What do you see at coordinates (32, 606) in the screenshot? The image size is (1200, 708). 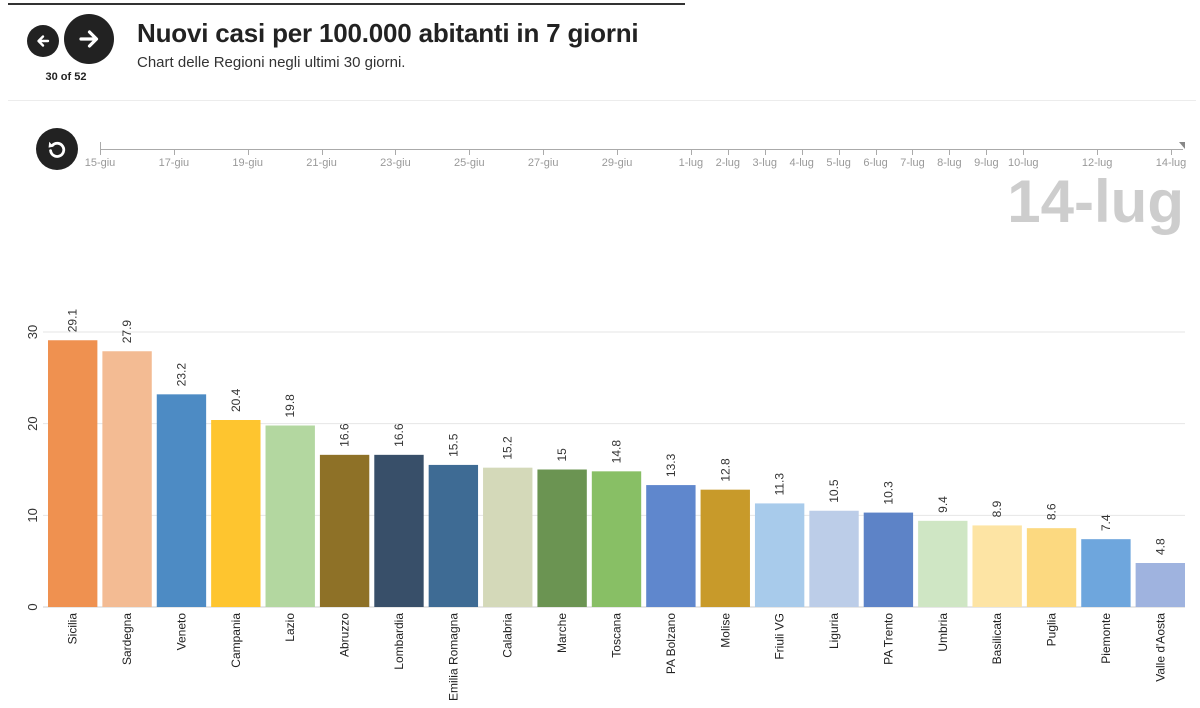 I see `y-tick-label: 0` at bounding box center [32, 606].